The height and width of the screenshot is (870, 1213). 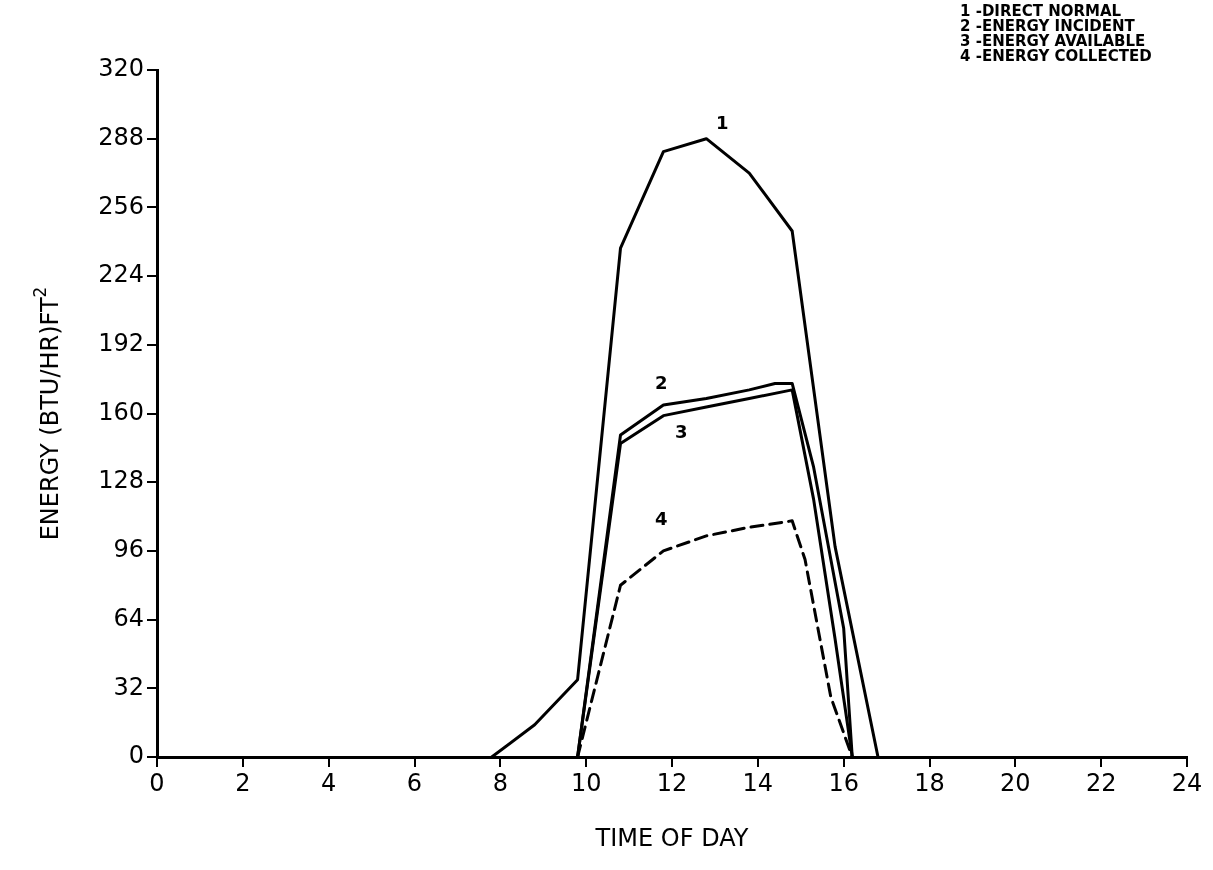 I want to click on y-tick-label: 256, so click(x=121, y=205).